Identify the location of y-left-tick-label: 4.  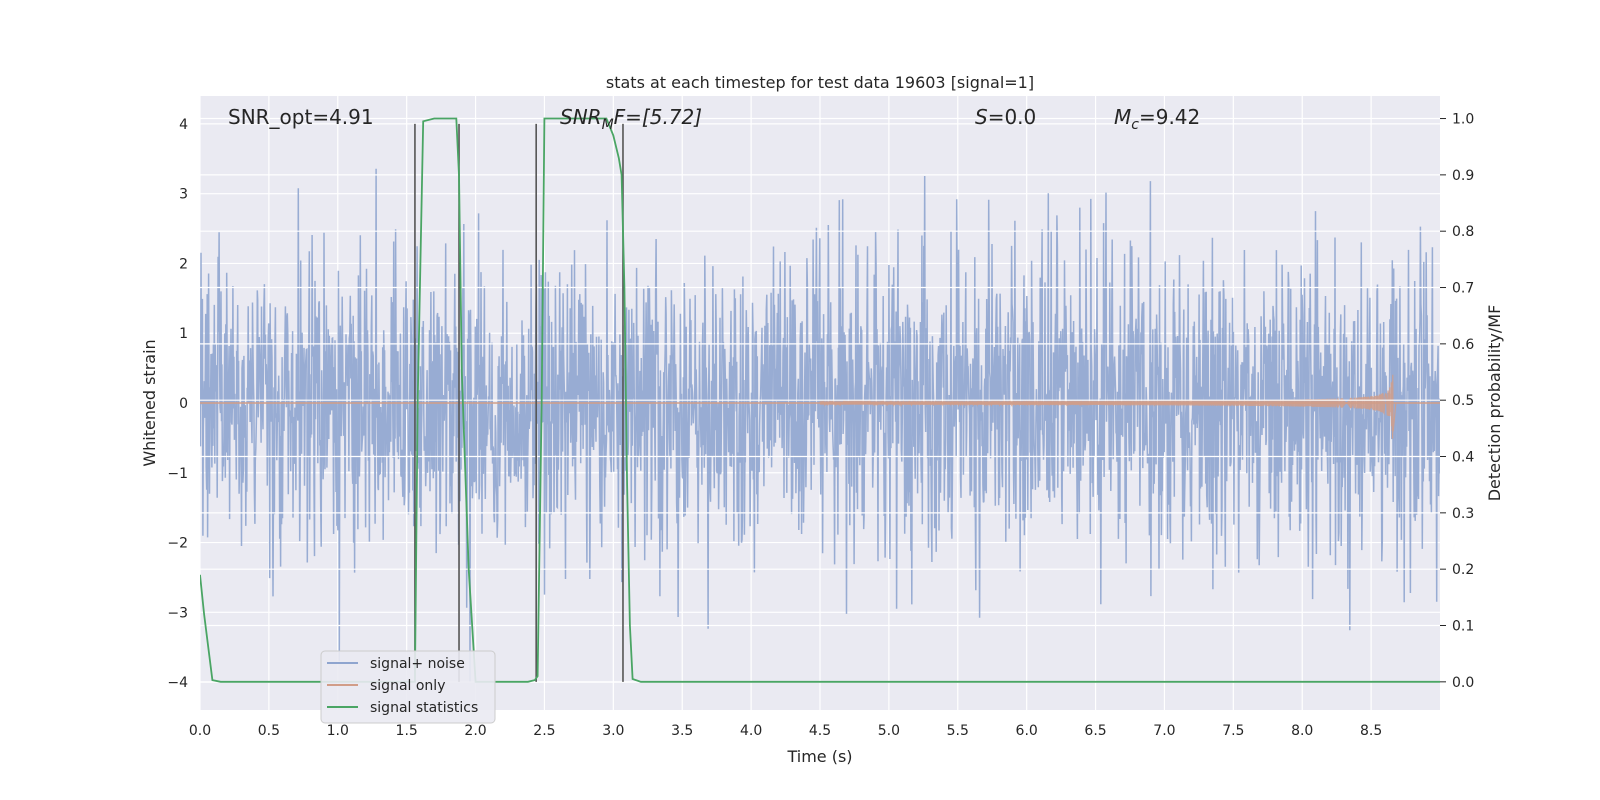
(183, 125).